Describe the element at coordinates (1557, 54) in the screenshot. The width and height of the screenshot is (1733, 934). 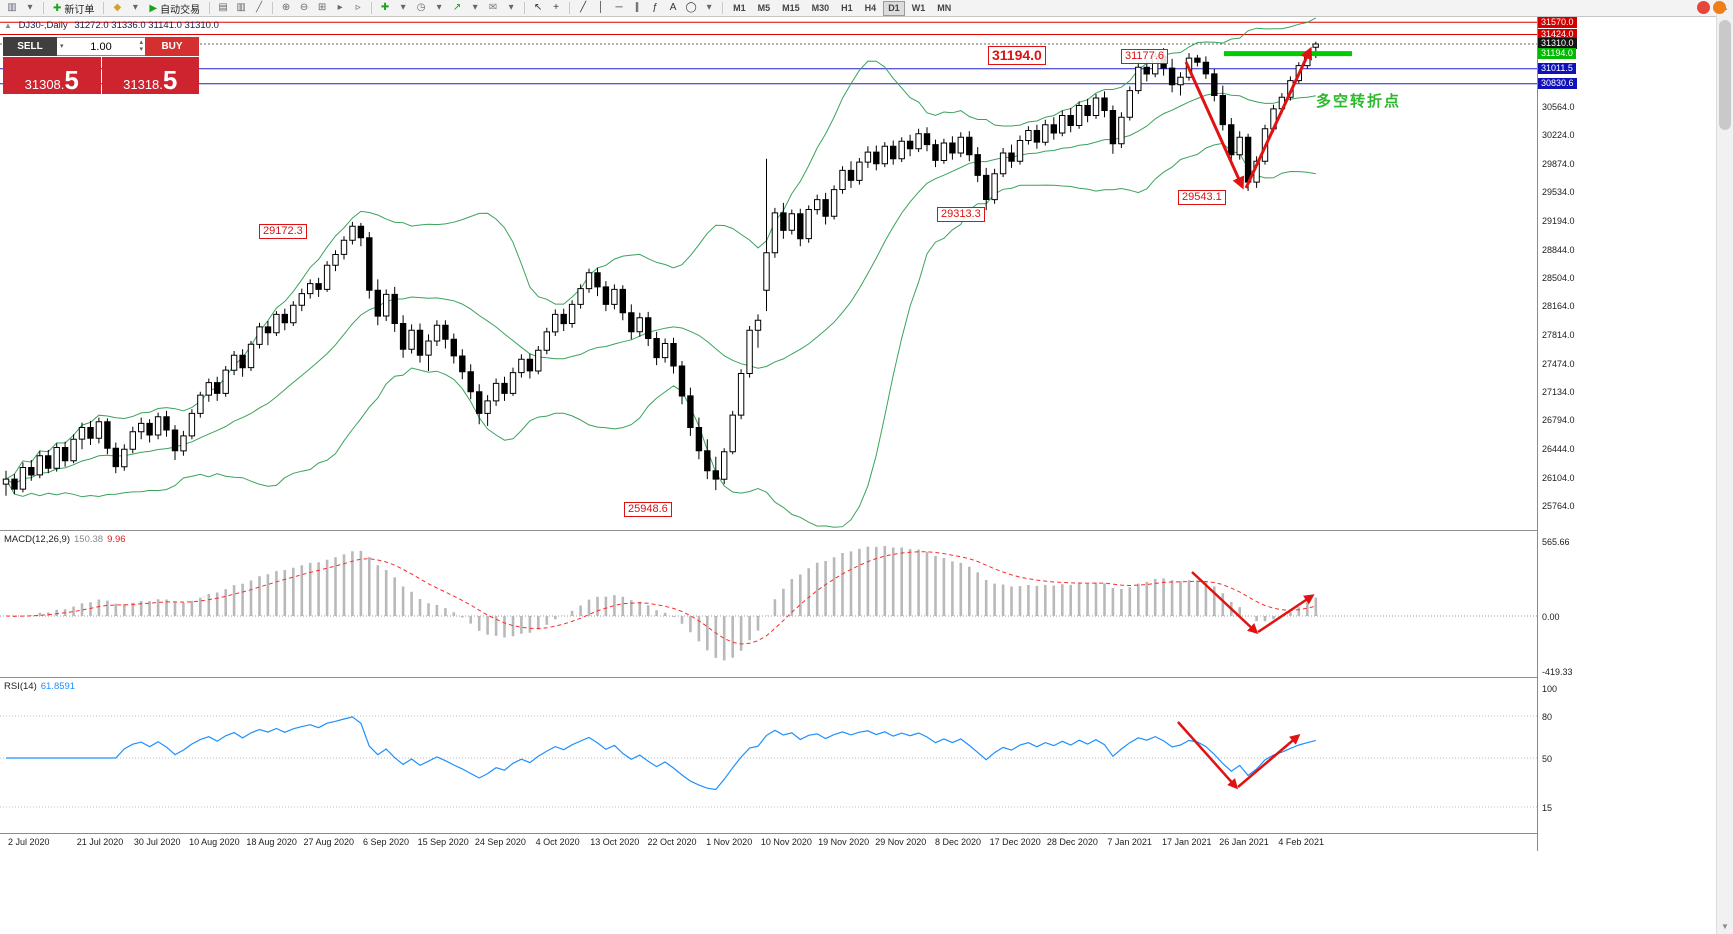
I see `price-badge: 31194.0` at that location.